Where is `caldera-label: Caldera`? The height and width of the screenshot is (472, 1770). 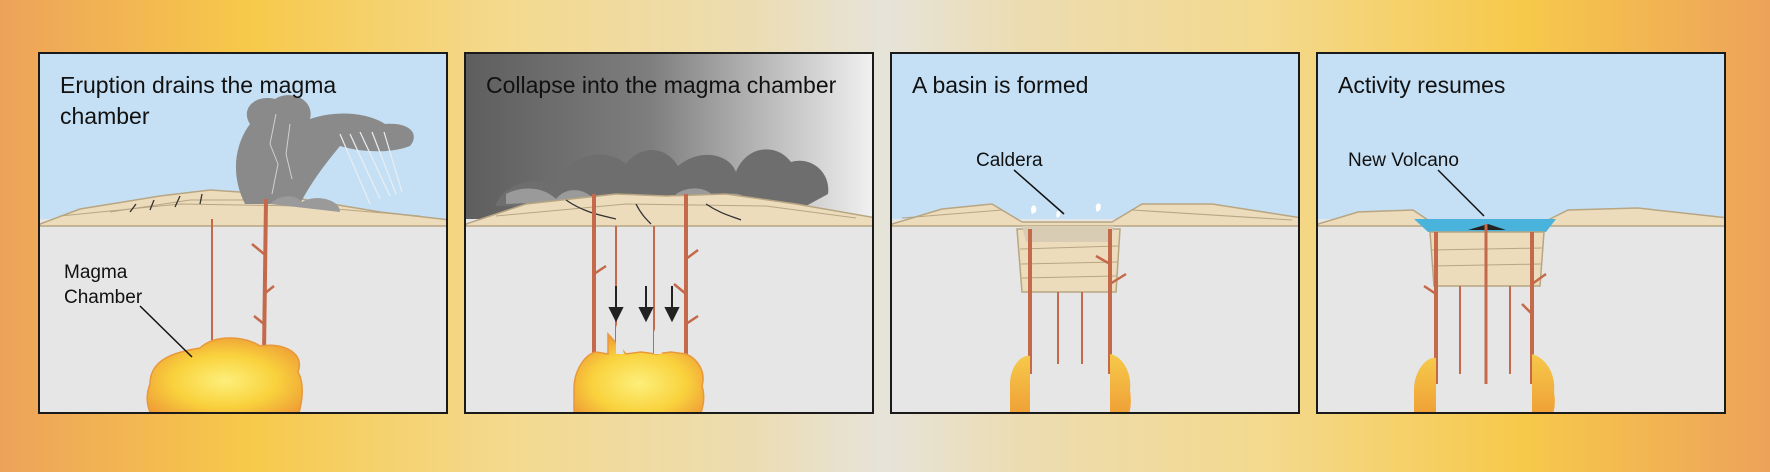
caldera-label: Caldera is located at coordinates (1009, 160).